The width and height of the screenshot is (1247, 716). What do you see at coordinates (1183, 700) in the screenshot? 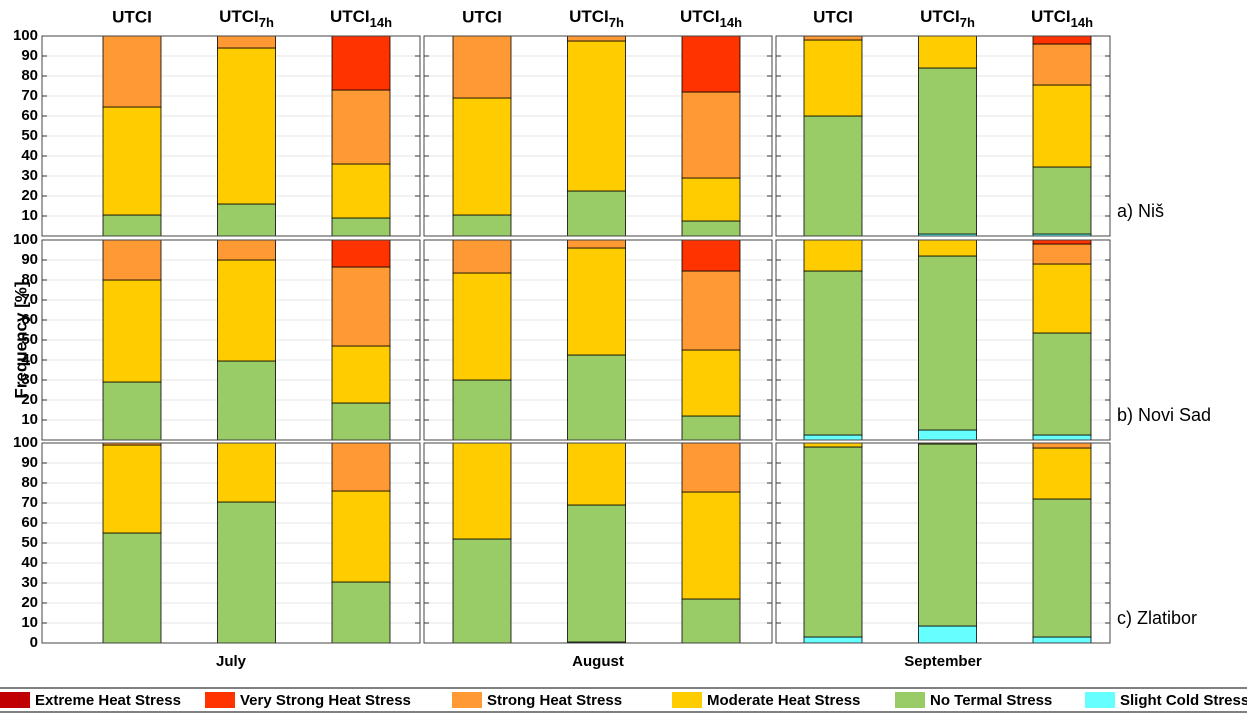
I see `legend-label: Slight Cold Stress` at bounding box center [1183, 700].